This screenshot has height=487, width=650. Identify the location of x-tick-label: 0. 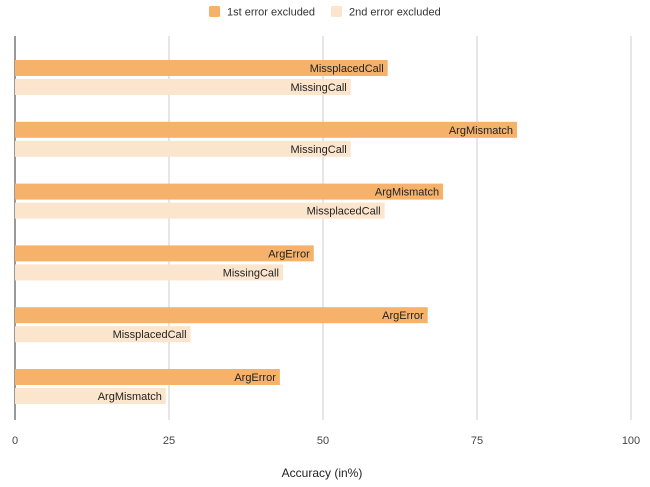
(15, 441).